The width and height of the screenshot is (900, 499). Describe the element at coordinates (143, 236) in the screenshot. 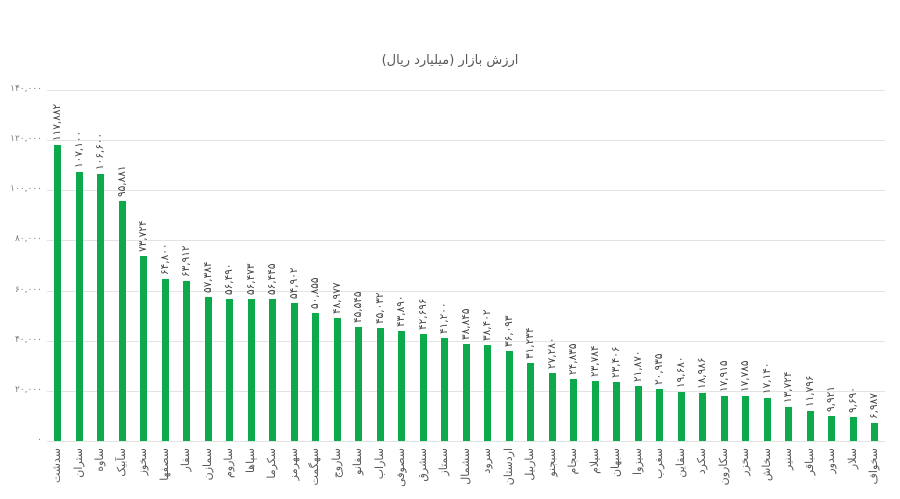

I see `bar-value-label: ۷۳,۷۲۴` at that location.